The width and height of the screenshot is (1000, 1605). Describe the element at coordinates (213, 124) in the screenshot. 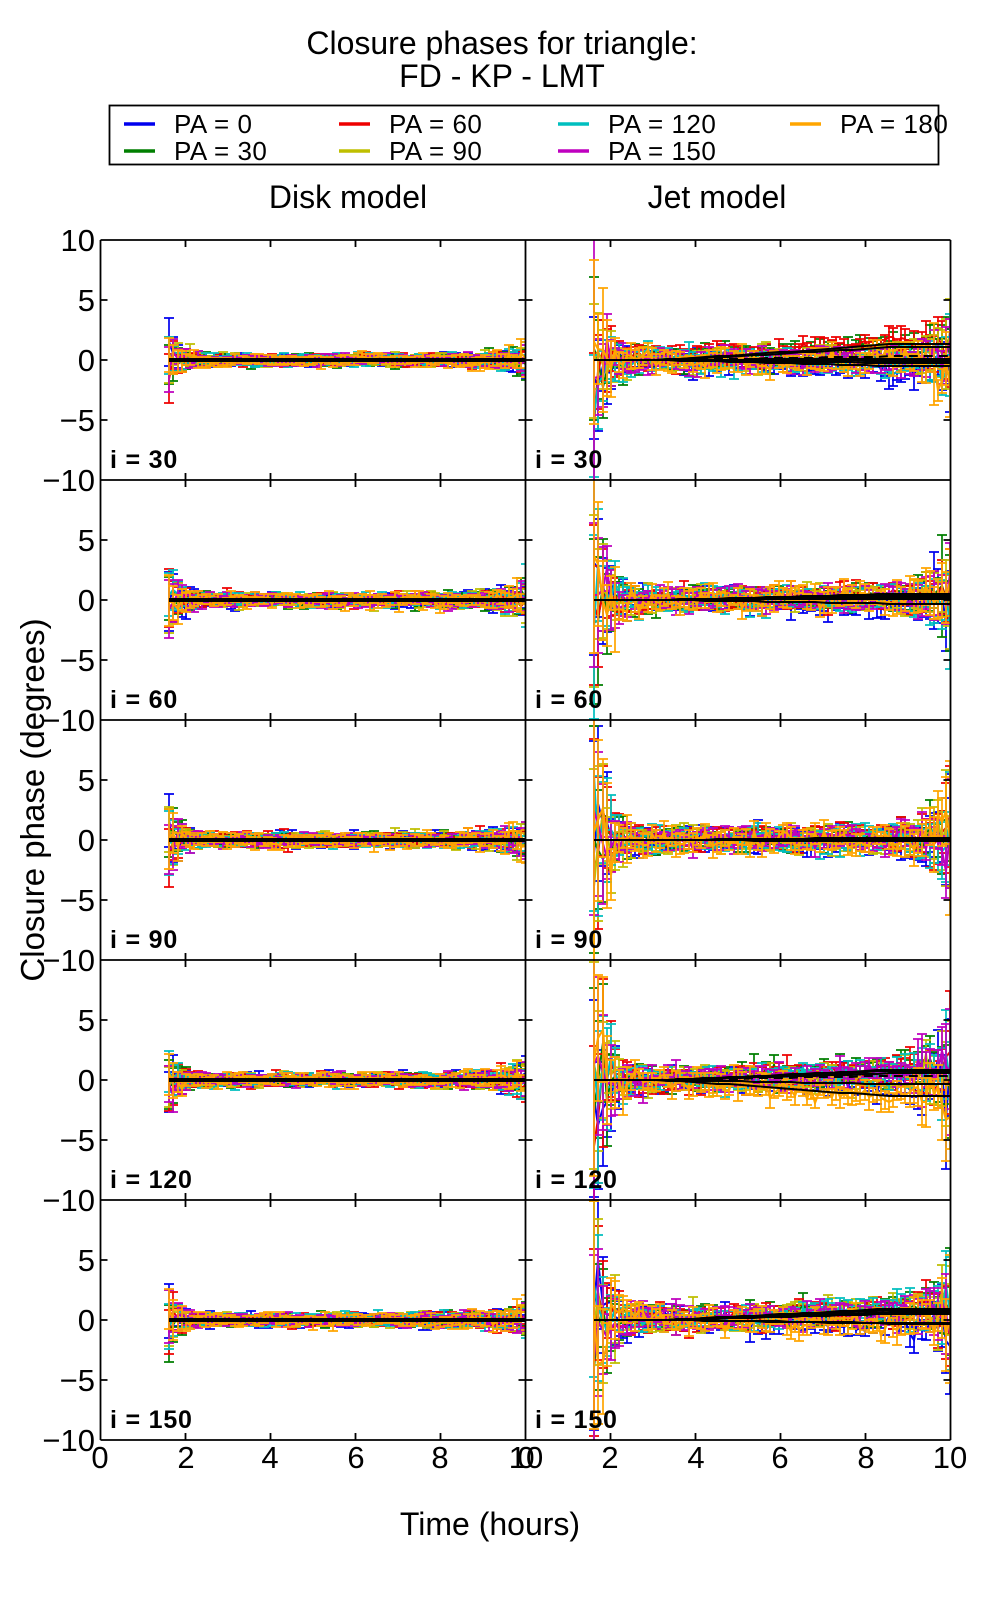

I see `svg-text: PA = 0` at that location.